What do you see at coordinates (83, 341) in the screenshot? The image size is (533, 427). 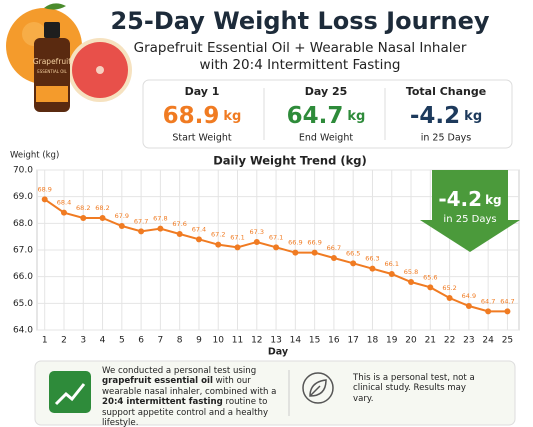 I see `x-tick-label: 3` at bounding box center [83, 341].